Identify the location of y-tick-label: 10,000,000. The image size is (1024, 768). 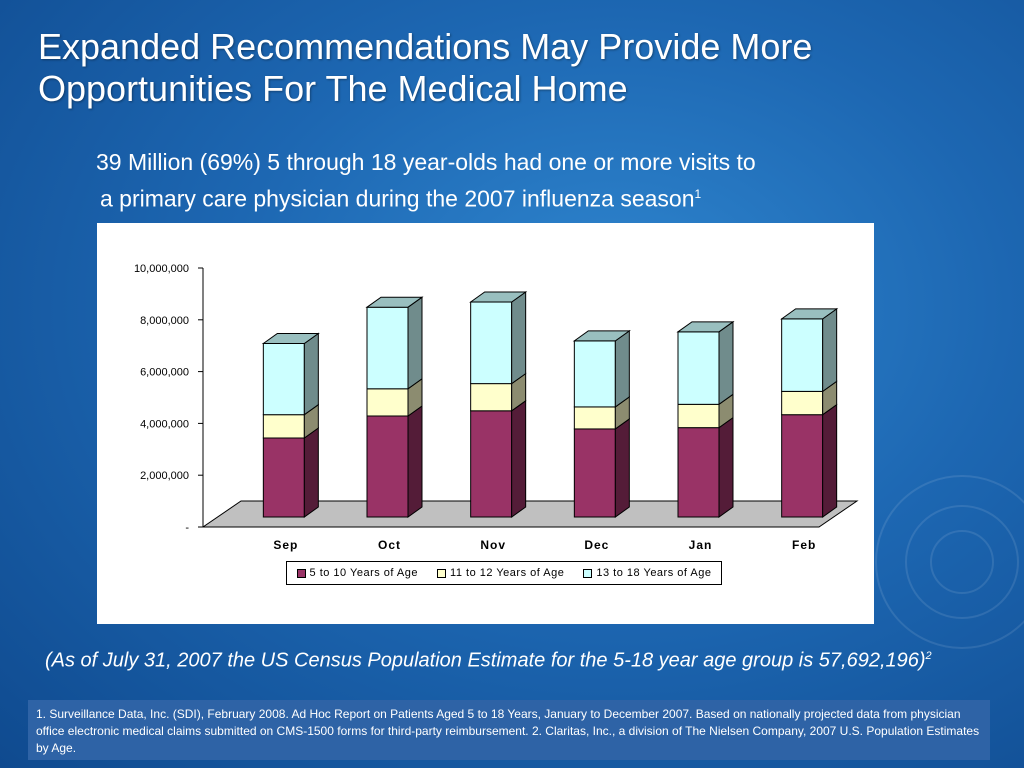
(161, 269).